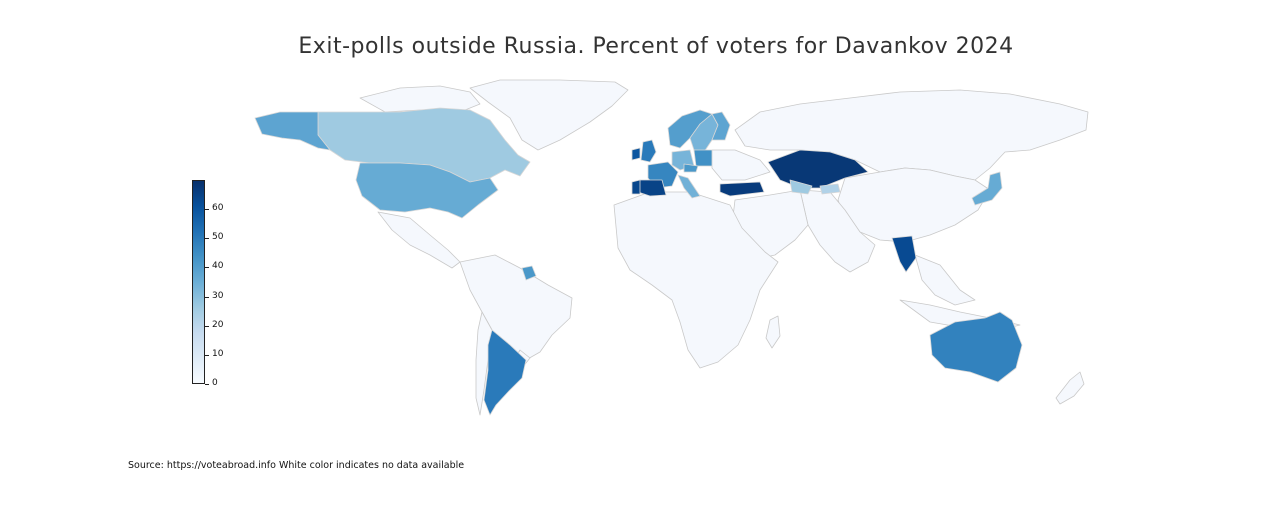 The width and height of the screenshot is (1280, 512). I want to click on colorbar-tick: 10, so click(214, 354).